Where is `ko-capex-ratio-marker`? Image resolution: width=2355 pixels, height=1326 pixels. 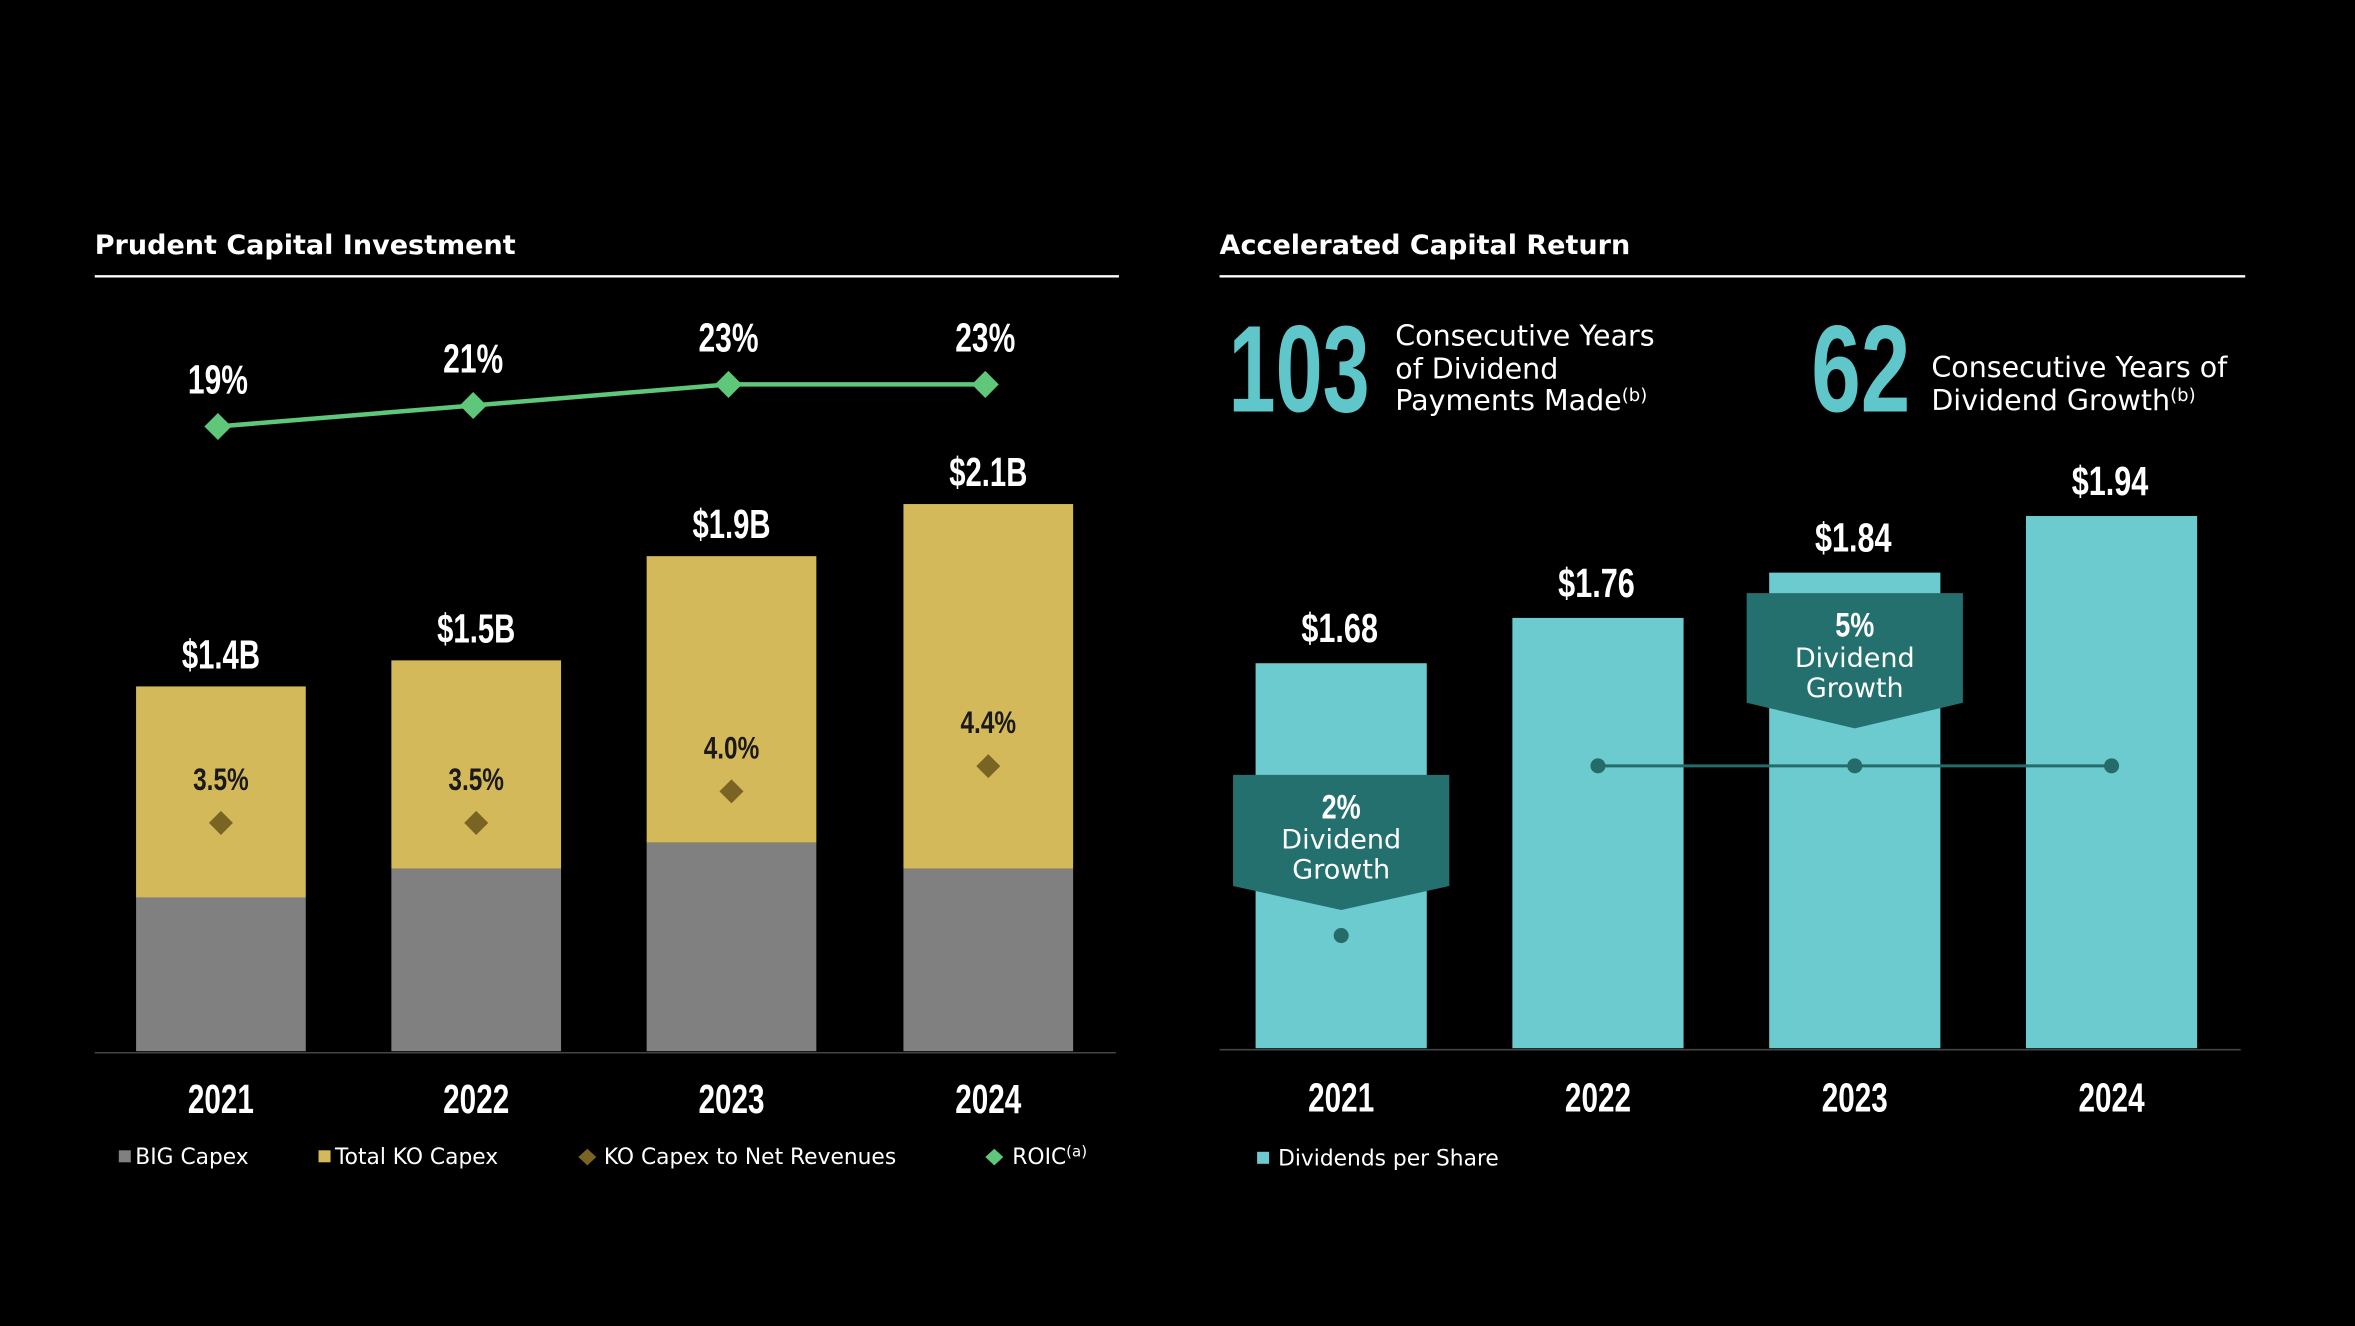
ko-capex-ratio-marker is located at coordinates (988, 766).